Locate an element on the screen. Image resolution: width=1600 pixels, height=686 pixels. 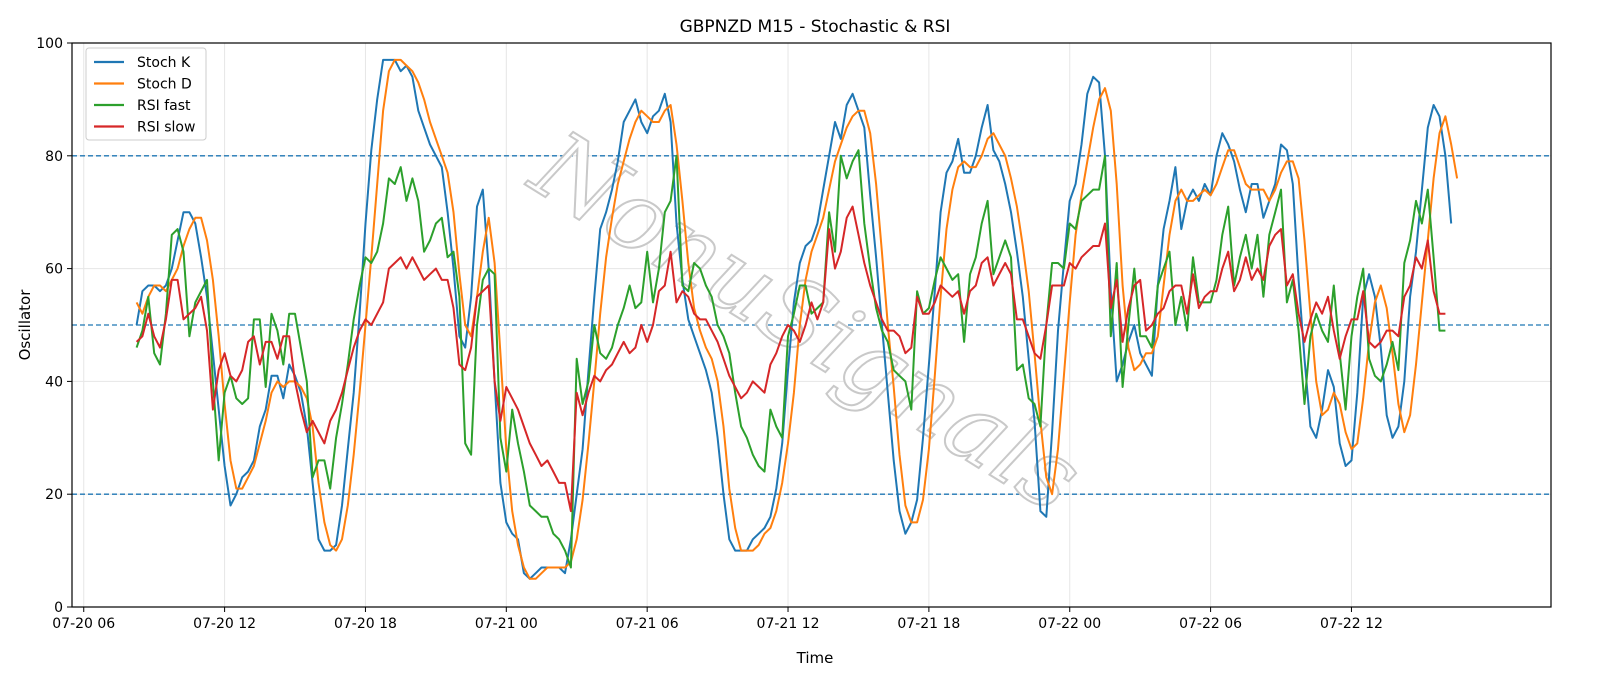
x-tick-label: 07-20 12 is located at coordinates (224, 624).